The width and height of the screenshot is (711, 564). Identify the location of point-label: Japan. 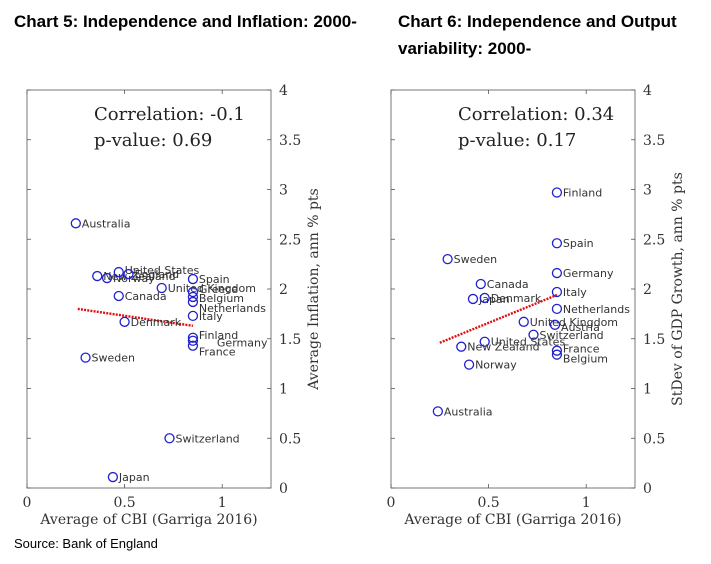
(134, 477).